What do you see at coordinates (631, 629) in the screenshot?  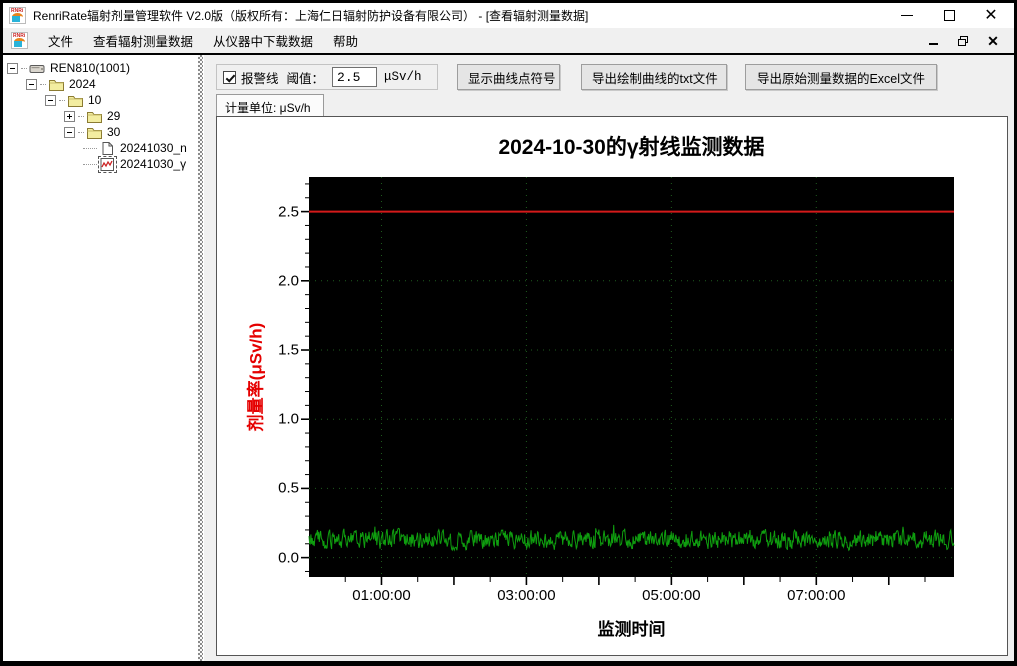 I see `x-axis-title: 监测时间` at bounding box center [631, 629].